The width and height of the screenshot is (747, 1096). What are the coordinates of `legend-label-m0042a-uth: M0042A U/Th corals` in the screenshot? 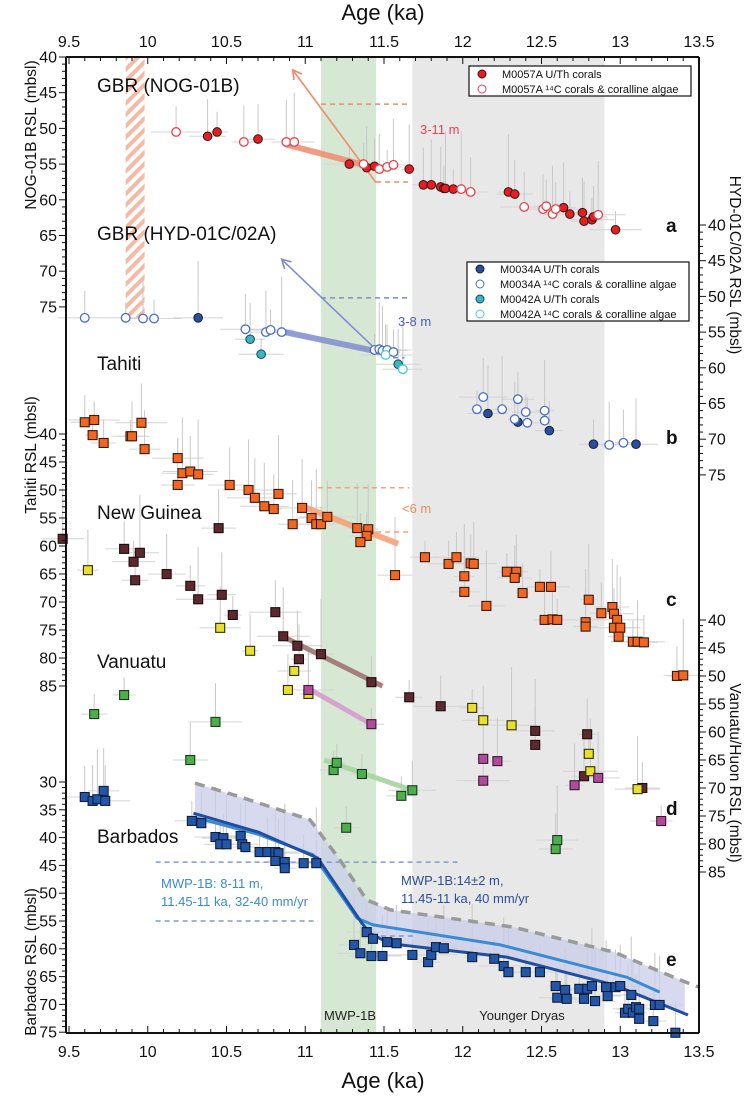 It's located at (550, 300).